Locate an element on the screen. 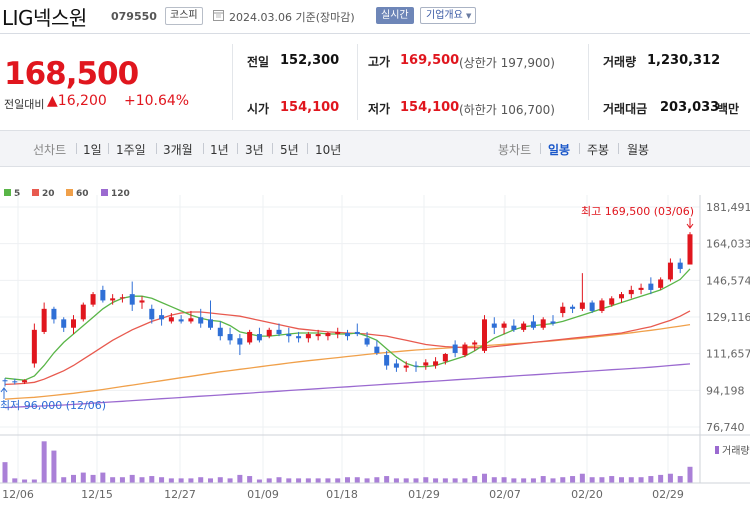 This screenshot has width=750, height=510. company-info-label: 기업개요 is located at coordinates (444, 15).